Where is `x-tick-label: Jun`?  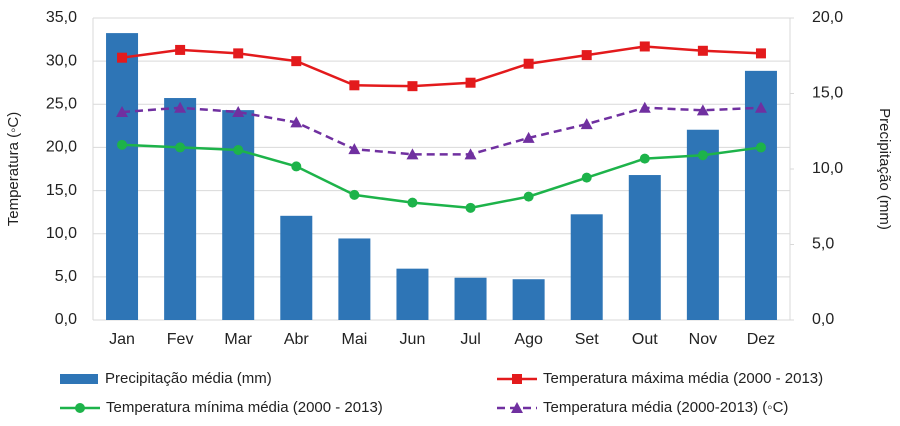
x-tick-label: Jun is located at coordinates (413, 339).